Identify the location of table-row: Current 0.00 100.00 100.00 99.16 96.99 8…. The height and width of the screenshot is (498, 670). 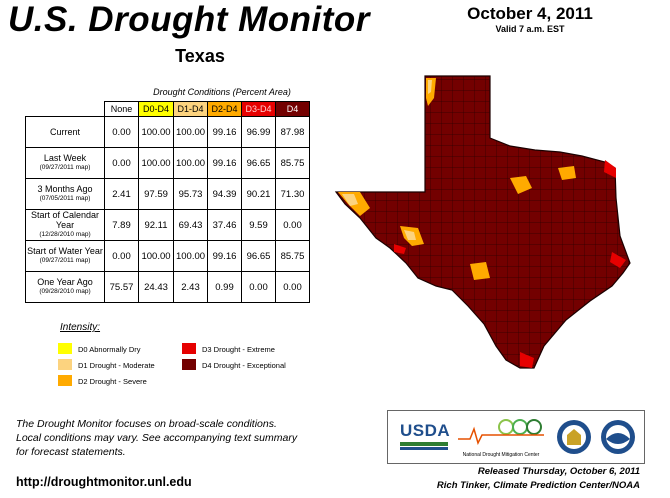
(167, 132).